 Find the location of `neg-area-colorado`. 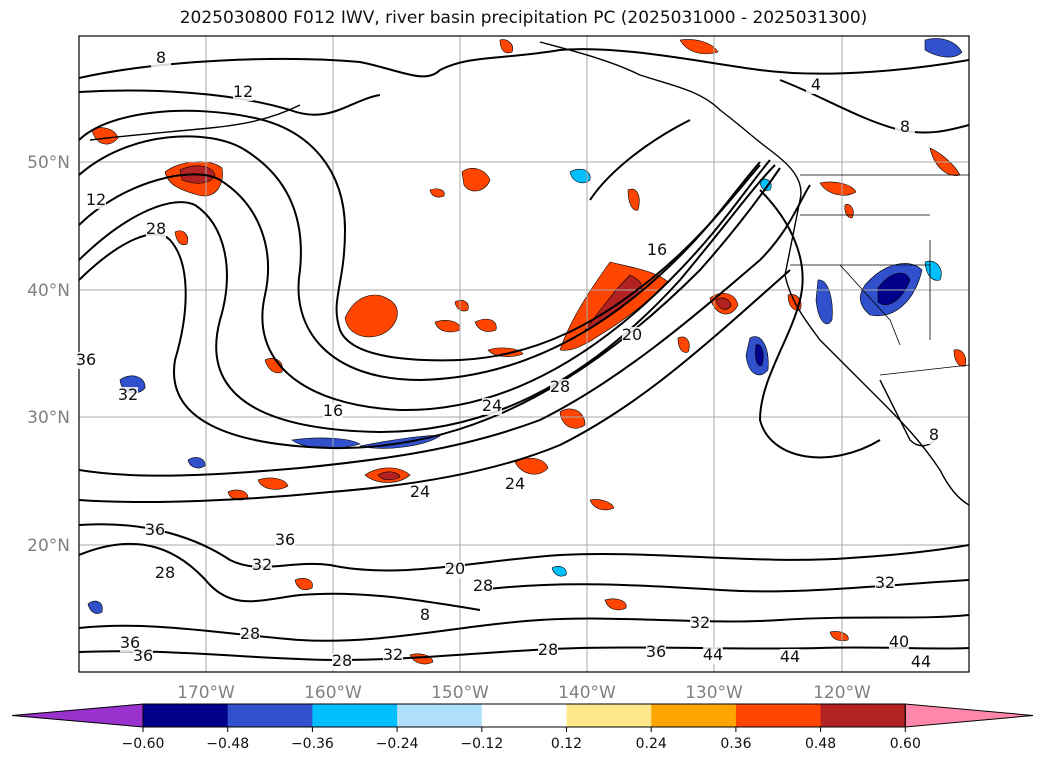

neg-area-colorado is located at coordinates (933, 270).